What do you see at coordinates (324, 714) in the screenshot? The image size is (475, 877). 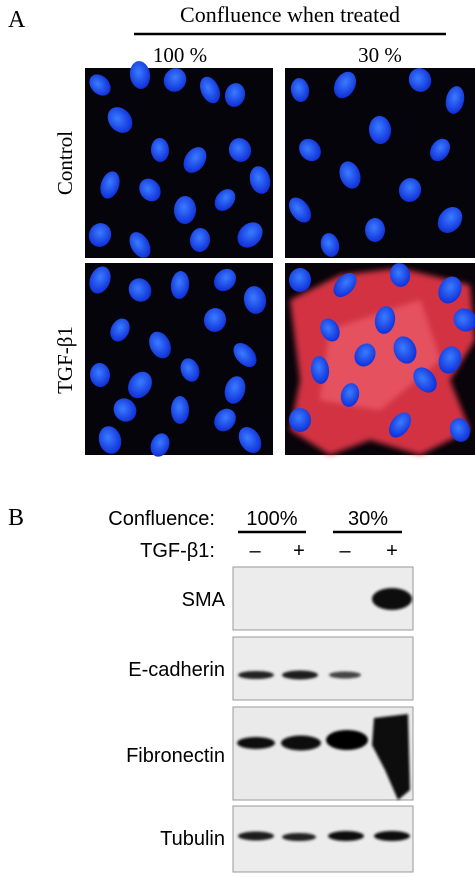 I see `bands` at bounding box center [324, 714].